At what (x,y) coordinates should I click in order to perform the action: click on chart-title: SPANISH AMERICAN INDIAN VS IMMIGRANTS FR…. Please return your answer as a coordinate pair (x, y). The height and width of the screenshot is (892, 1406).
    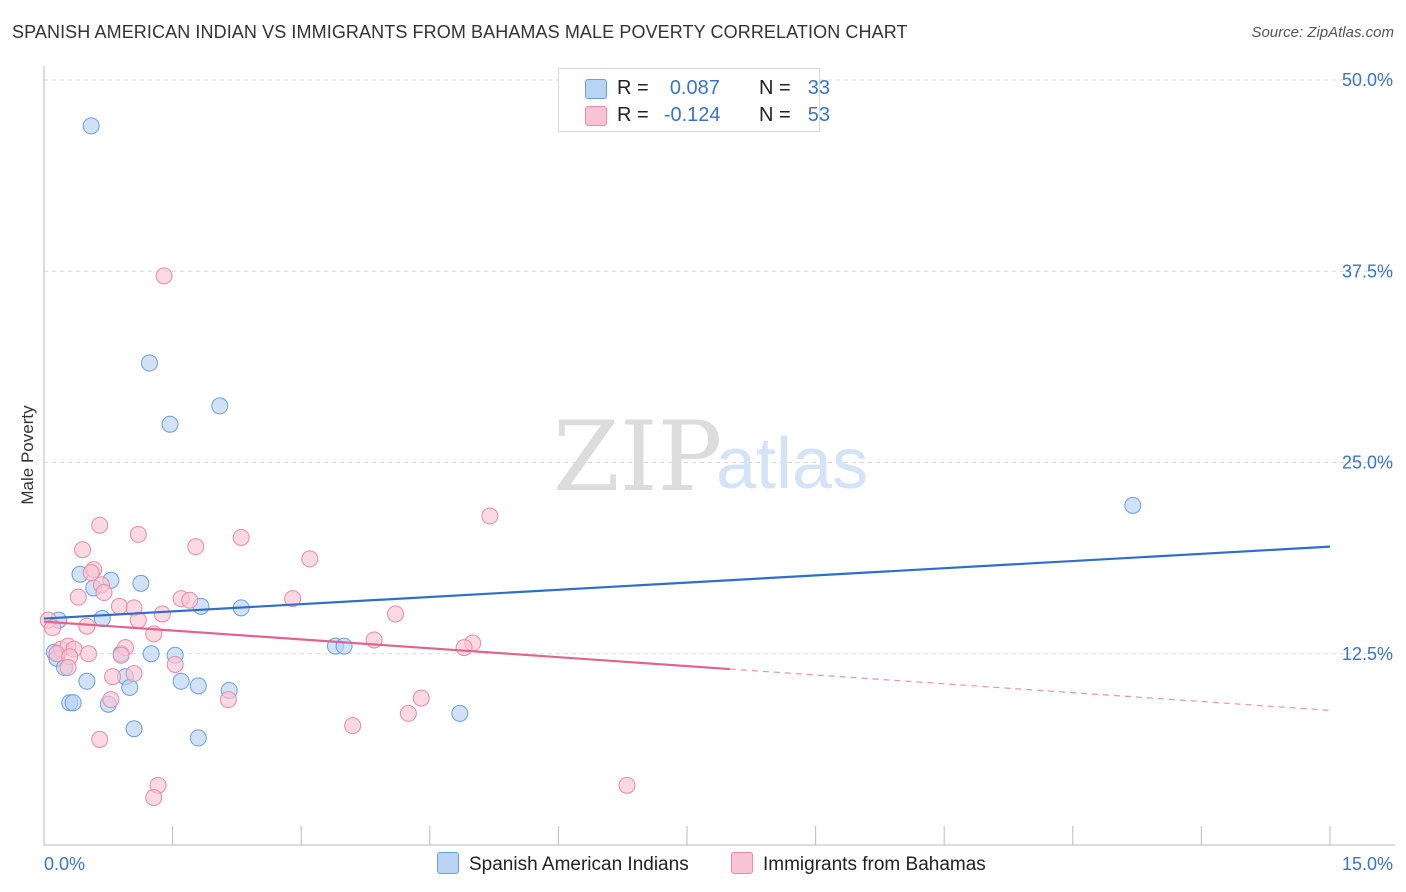
    Looking at the image, I should click on (460, 32).